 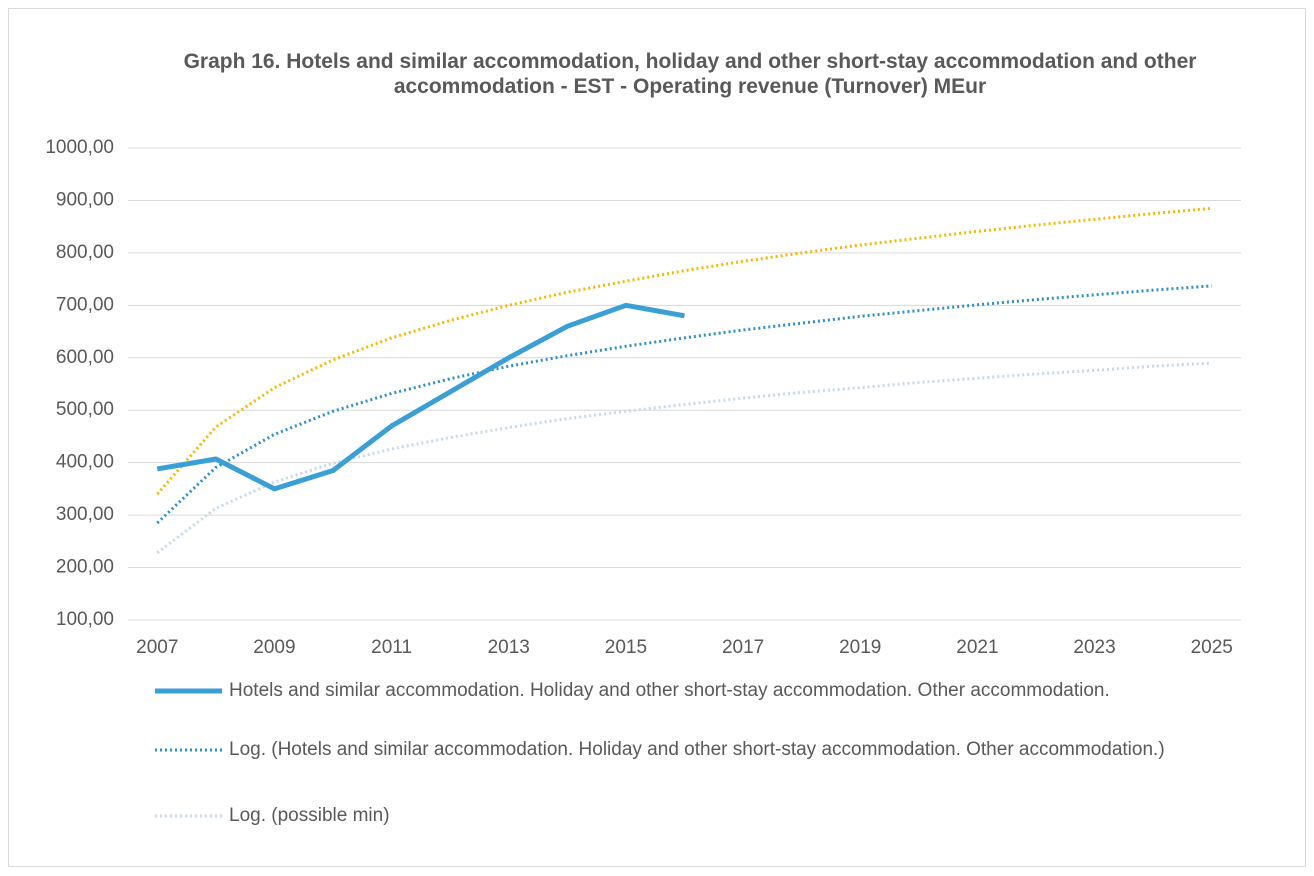 I want to click on y-tick-label: 1000,00, so click(x=79, y=147).